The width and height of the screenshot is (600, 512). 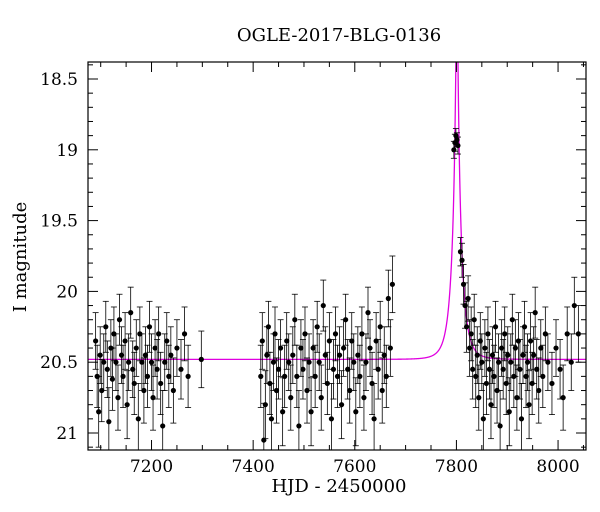 I want to click on x-tick-label: 7200, so click(x=151, y=467).